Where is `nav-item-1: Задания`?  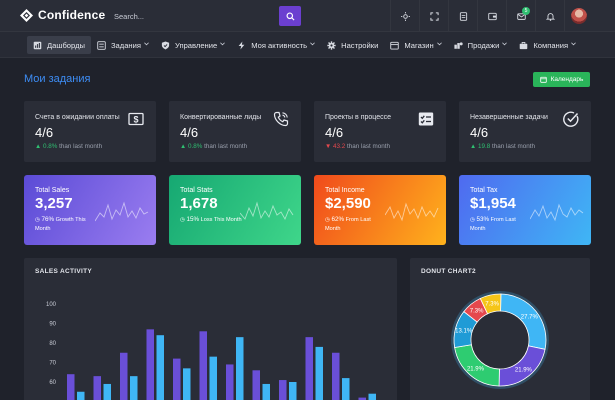
nav-item-1: Задания is located at coordinates (123, 45).